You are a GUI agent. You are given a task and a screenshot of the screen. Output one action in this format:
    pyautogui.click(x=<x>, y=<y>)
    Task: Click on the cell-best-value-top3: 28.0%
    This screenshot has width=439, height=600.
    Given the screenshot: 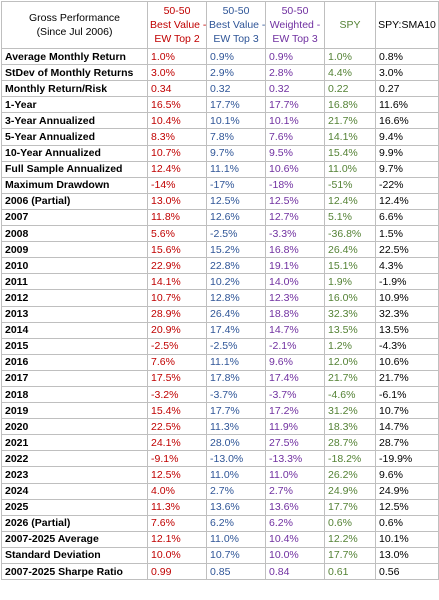 What is the action you would take?
    pyautogui.click(x=236, y=443)
    